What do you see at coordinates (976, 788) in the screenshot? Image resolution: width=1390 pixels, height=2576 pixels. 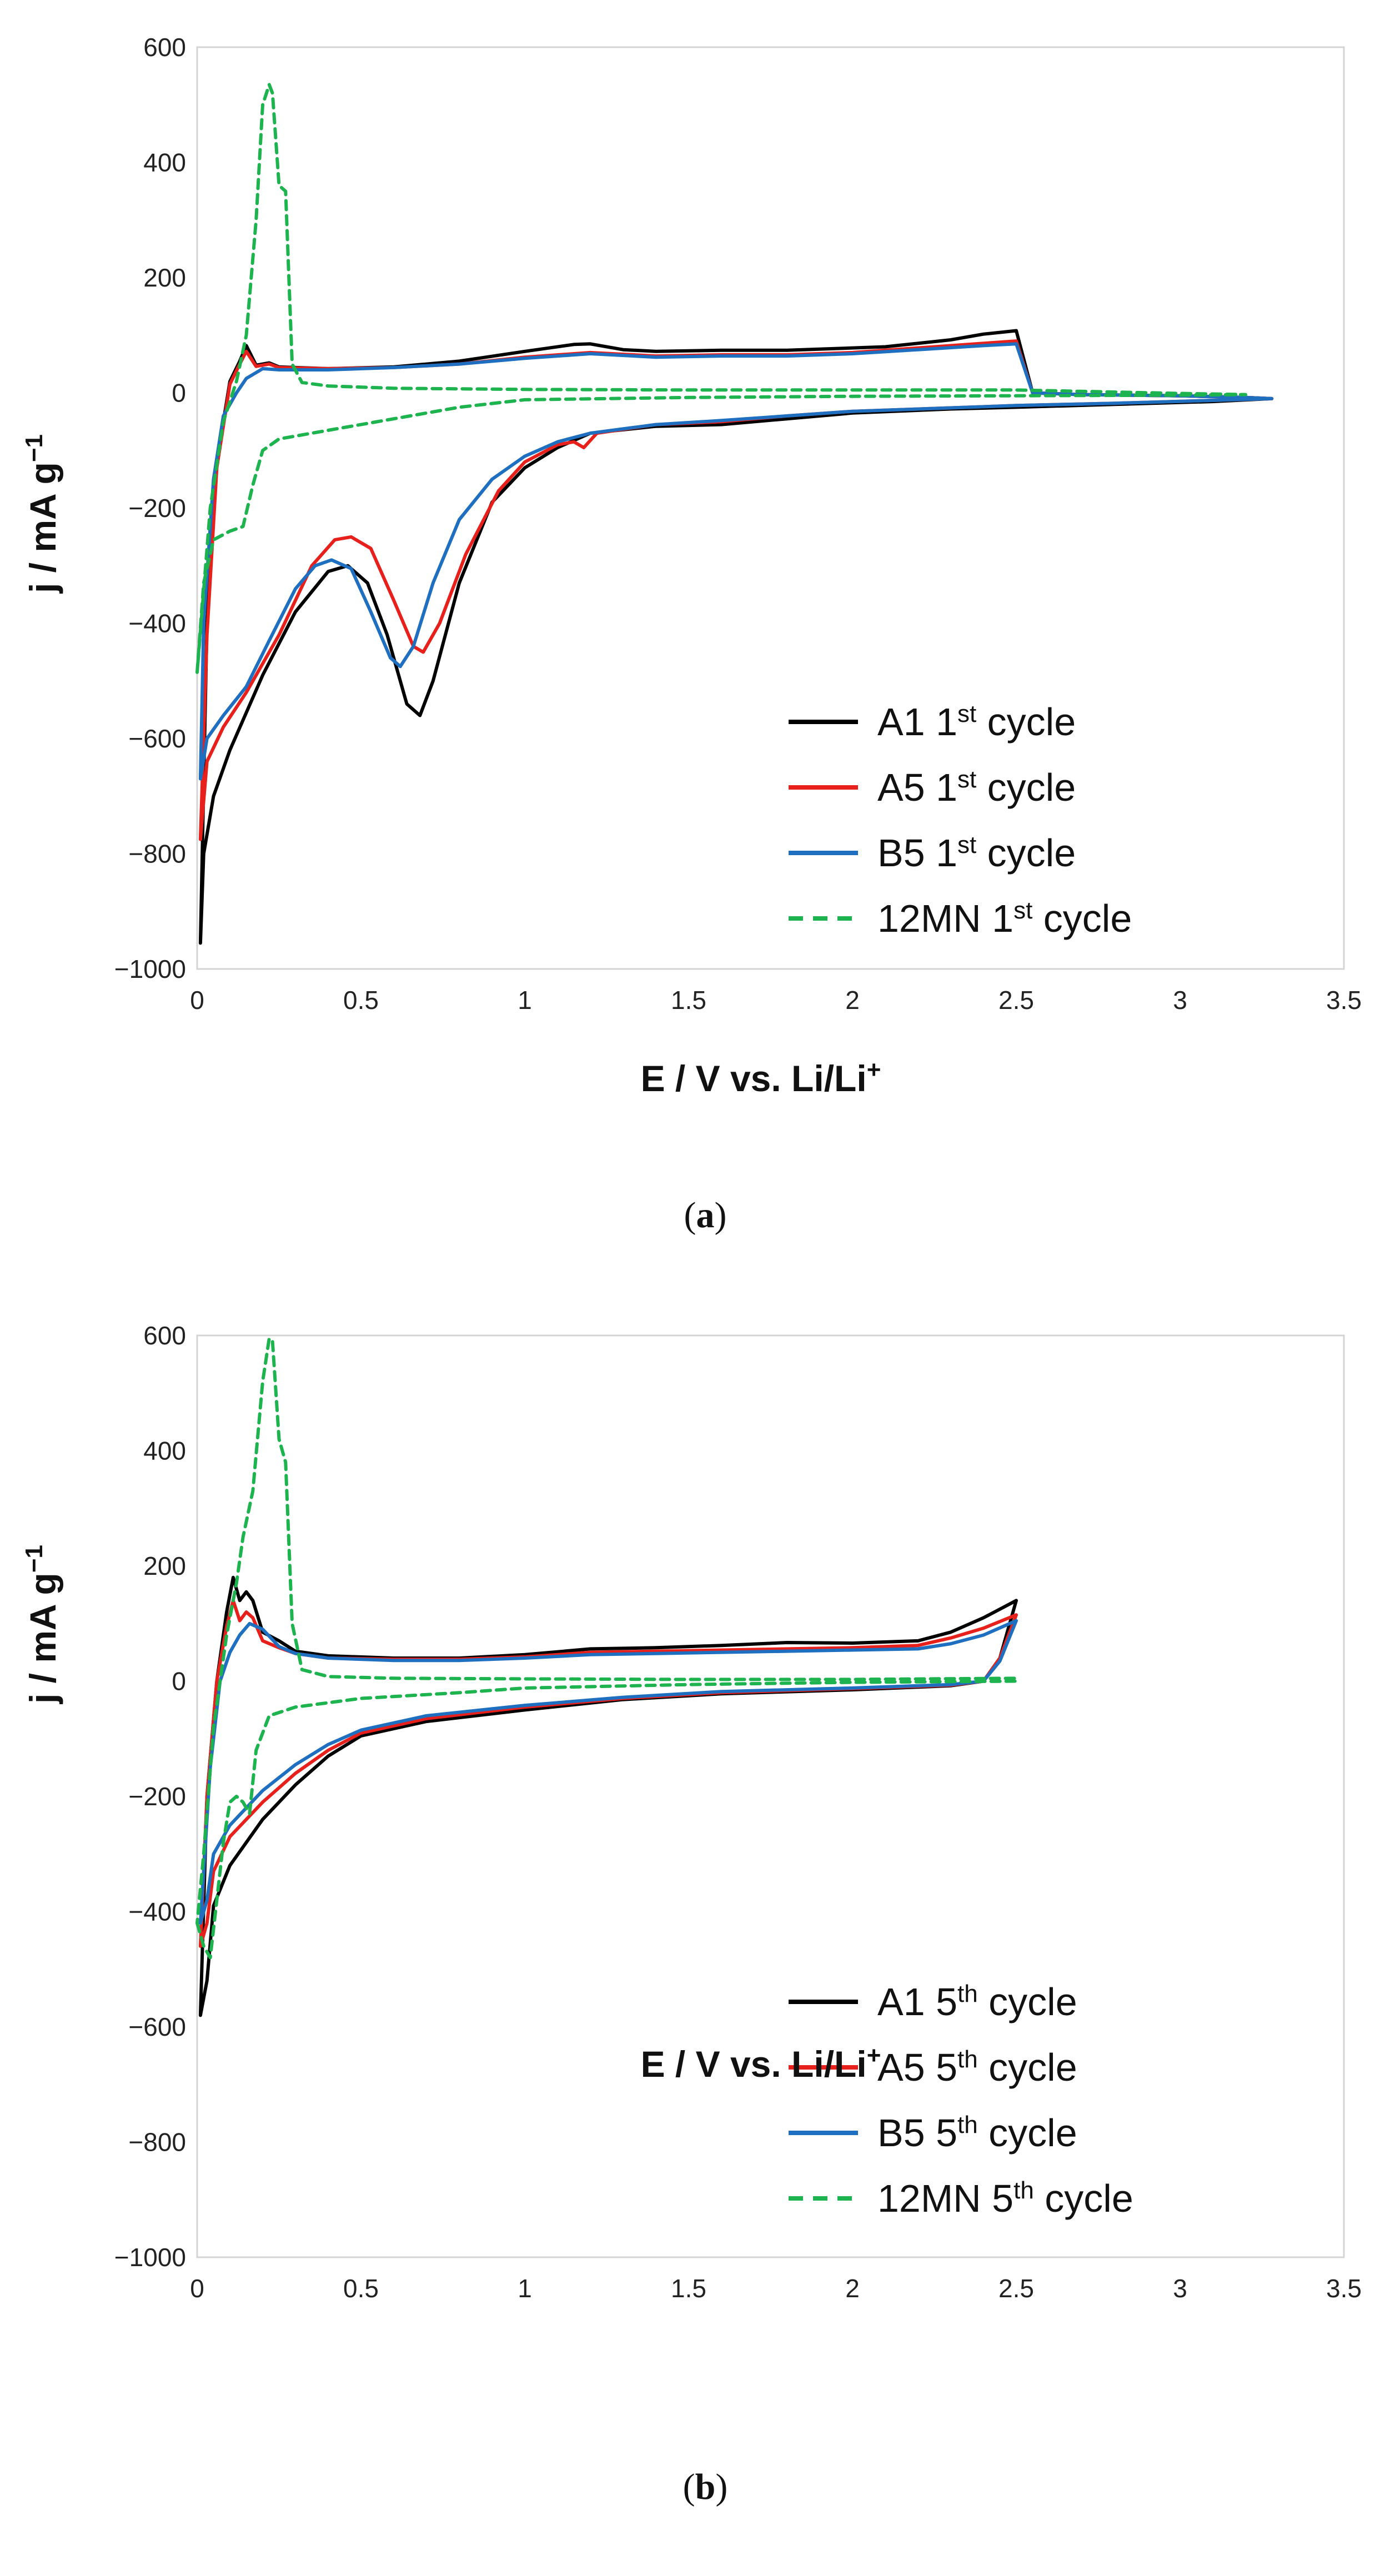 I see `legend-entry: A5 1st cycle` at bounding box center [976, 788].